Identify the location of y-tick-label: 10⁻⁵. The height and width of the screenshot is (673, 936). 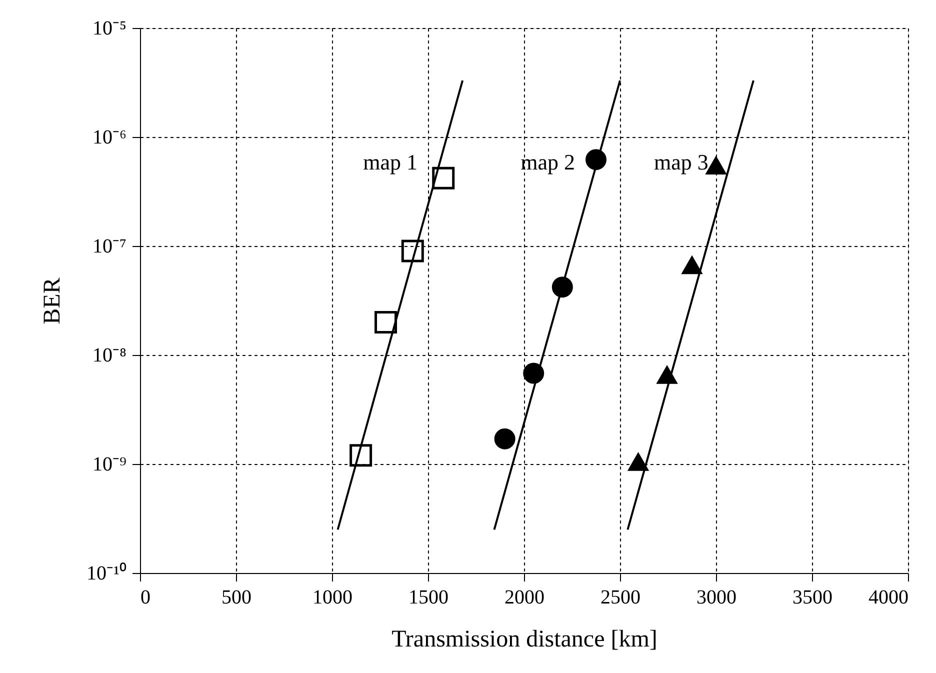
(109, 29).